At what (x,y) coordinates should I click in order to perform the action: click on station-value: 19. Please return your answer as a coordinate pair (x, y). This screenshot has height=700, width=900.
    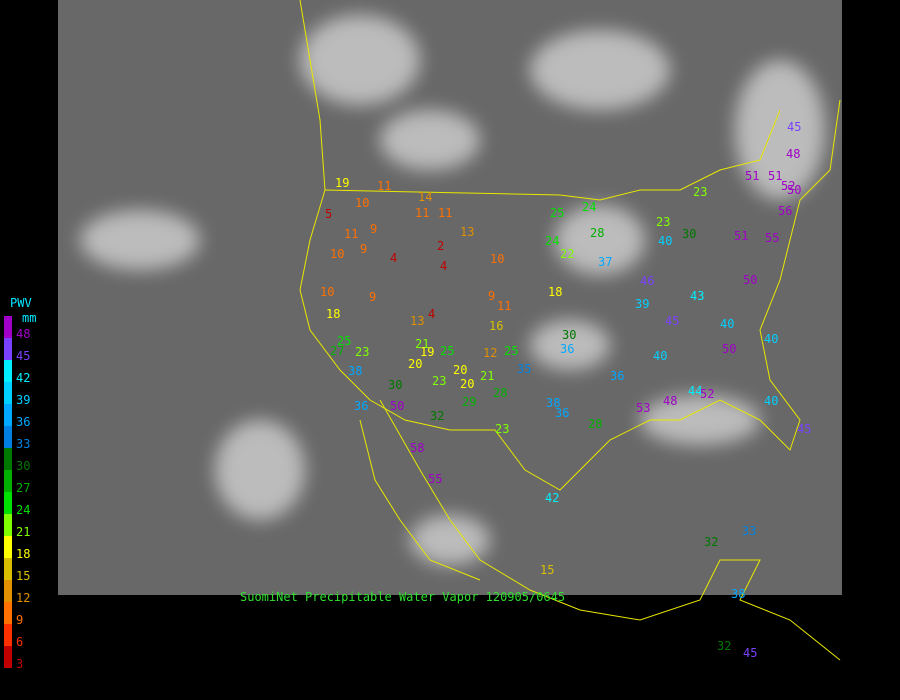
    Looking at the image, I should click on (342, 183).